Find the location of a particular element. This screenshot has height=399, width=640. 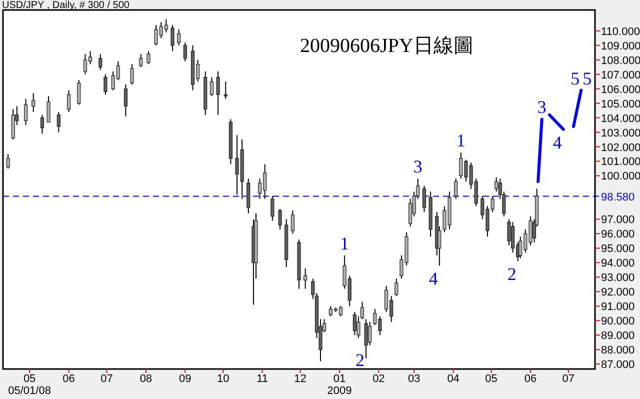

y-tick-label: 102.000 is located at coordinates (620, 148).